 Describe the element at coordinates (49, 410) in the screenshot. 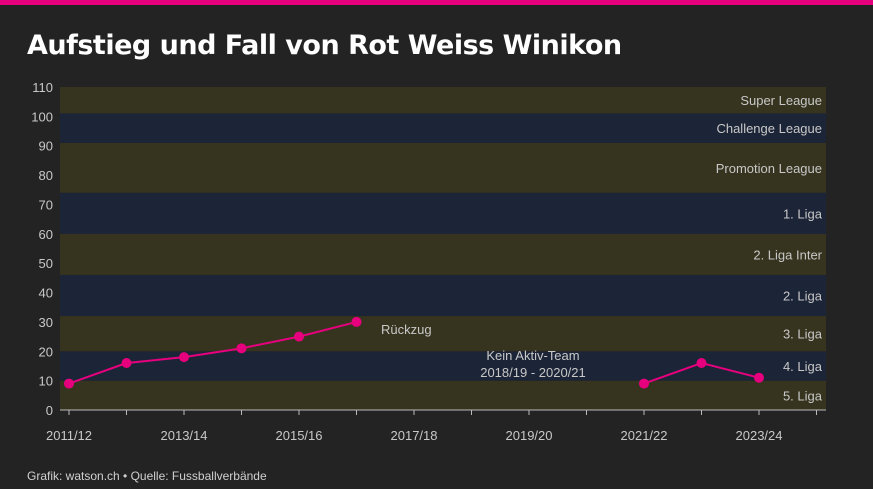

I see `y-tick-label: 0` at that location.